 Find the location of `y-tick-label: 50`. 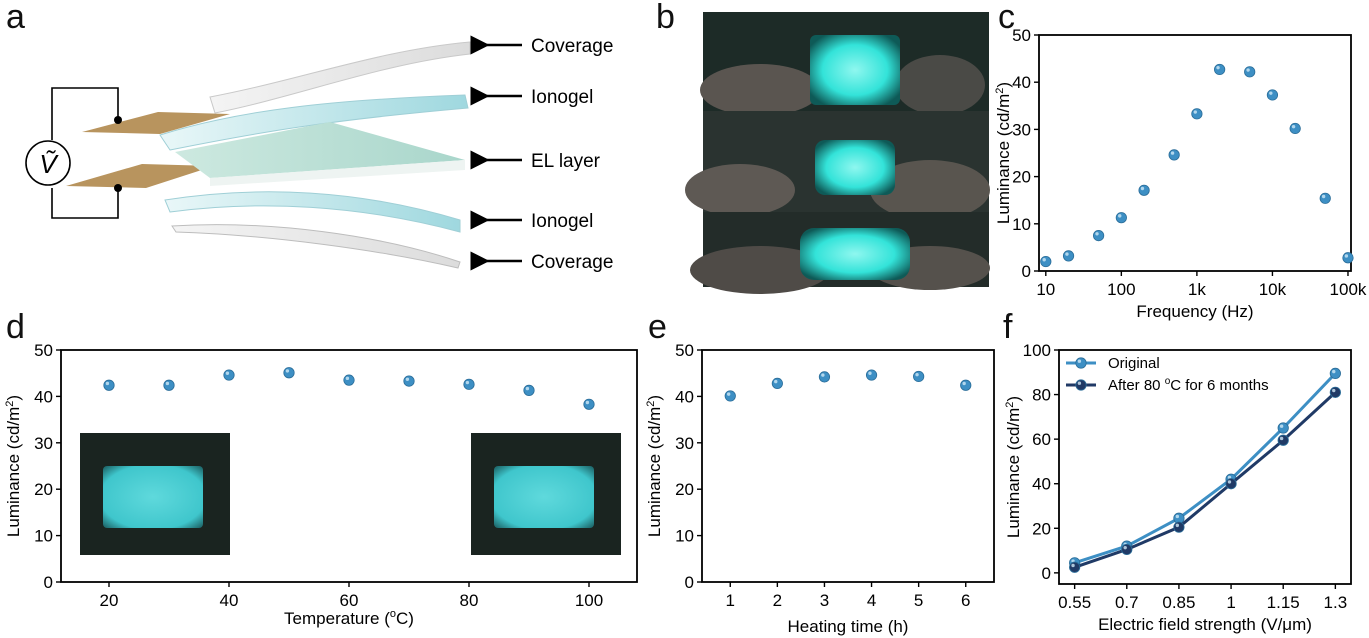

y-tick-label: 50 is located at coordinates (684, 350).